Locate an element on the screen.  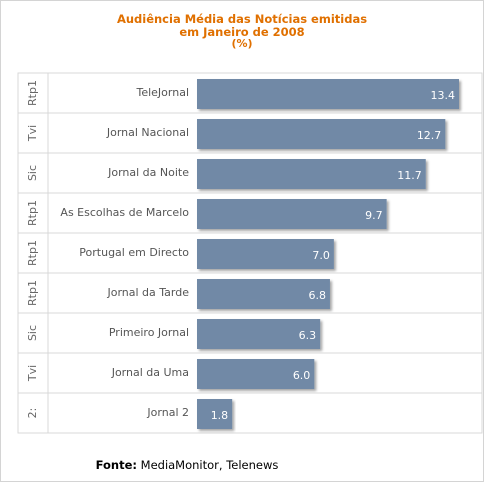
category-label: Jornal da Tarde is located at coordinates (147, 292).